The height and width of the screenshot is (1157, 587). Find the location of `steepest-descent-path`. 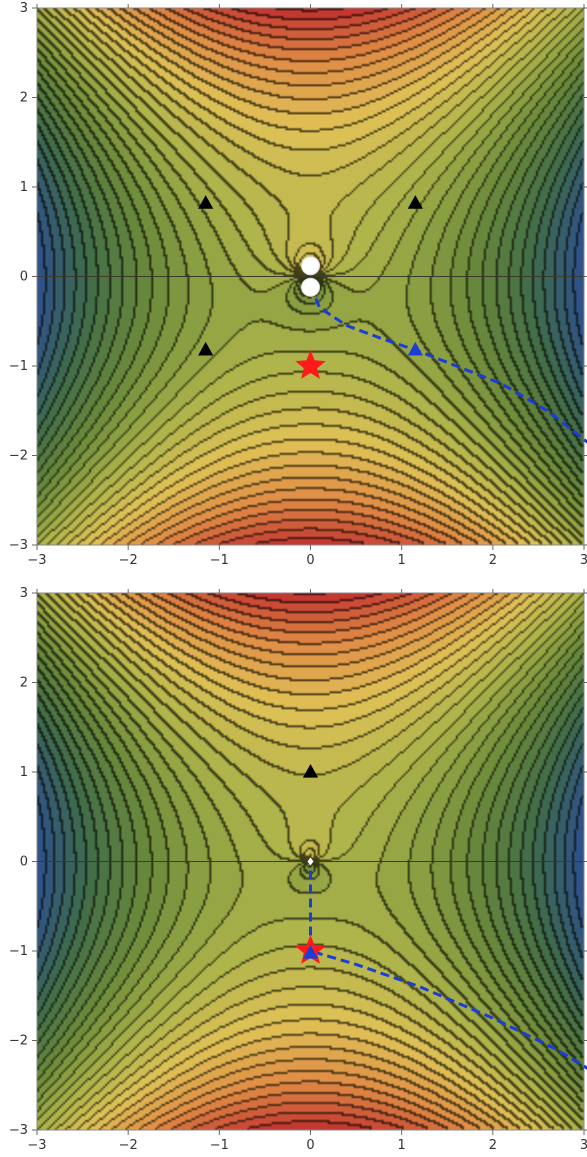

steepest-descent-path is located at coordinates (448, 970).